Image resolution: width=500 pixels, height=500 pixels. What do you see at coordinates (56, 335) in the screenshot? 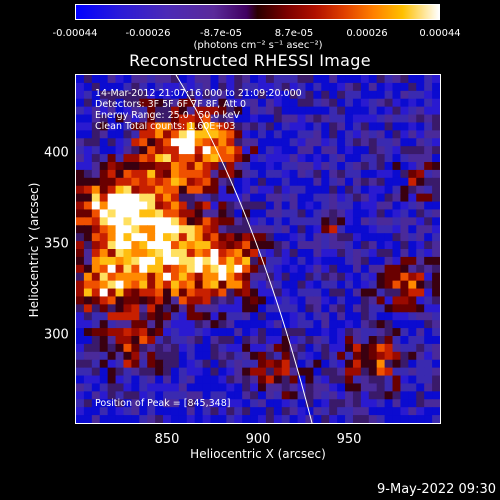
I see `y-tick-label: 300` at bounding box center [56, 335].